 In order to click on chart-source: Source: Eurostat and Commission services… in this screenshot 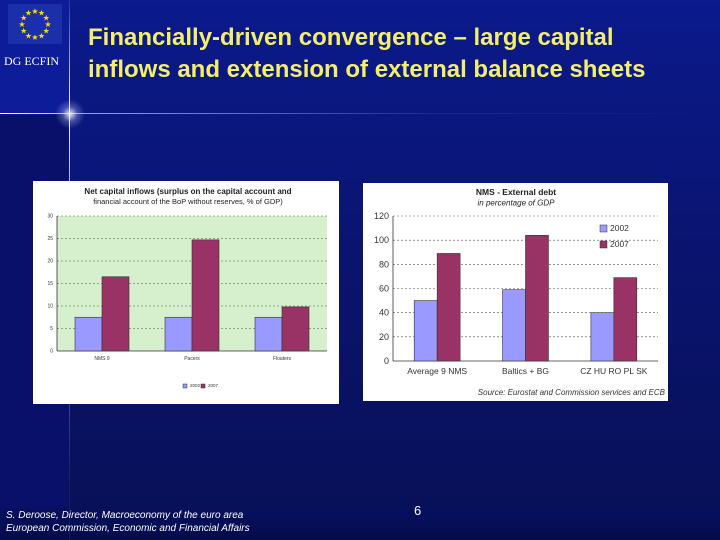, I will do `click(572, 392)`.